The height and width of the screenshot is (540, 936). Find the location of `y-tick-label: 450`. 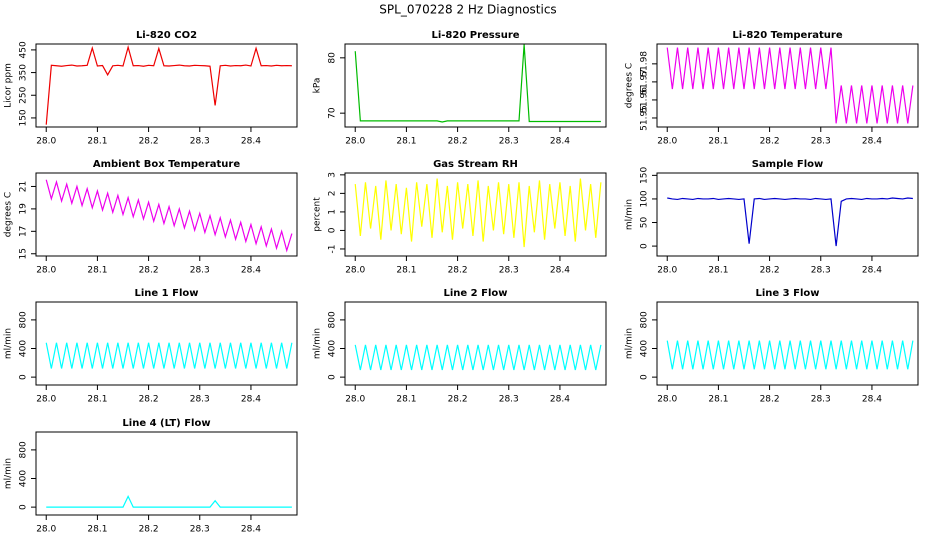

y-tick-label: 450 is located at coordinates (24, 49).